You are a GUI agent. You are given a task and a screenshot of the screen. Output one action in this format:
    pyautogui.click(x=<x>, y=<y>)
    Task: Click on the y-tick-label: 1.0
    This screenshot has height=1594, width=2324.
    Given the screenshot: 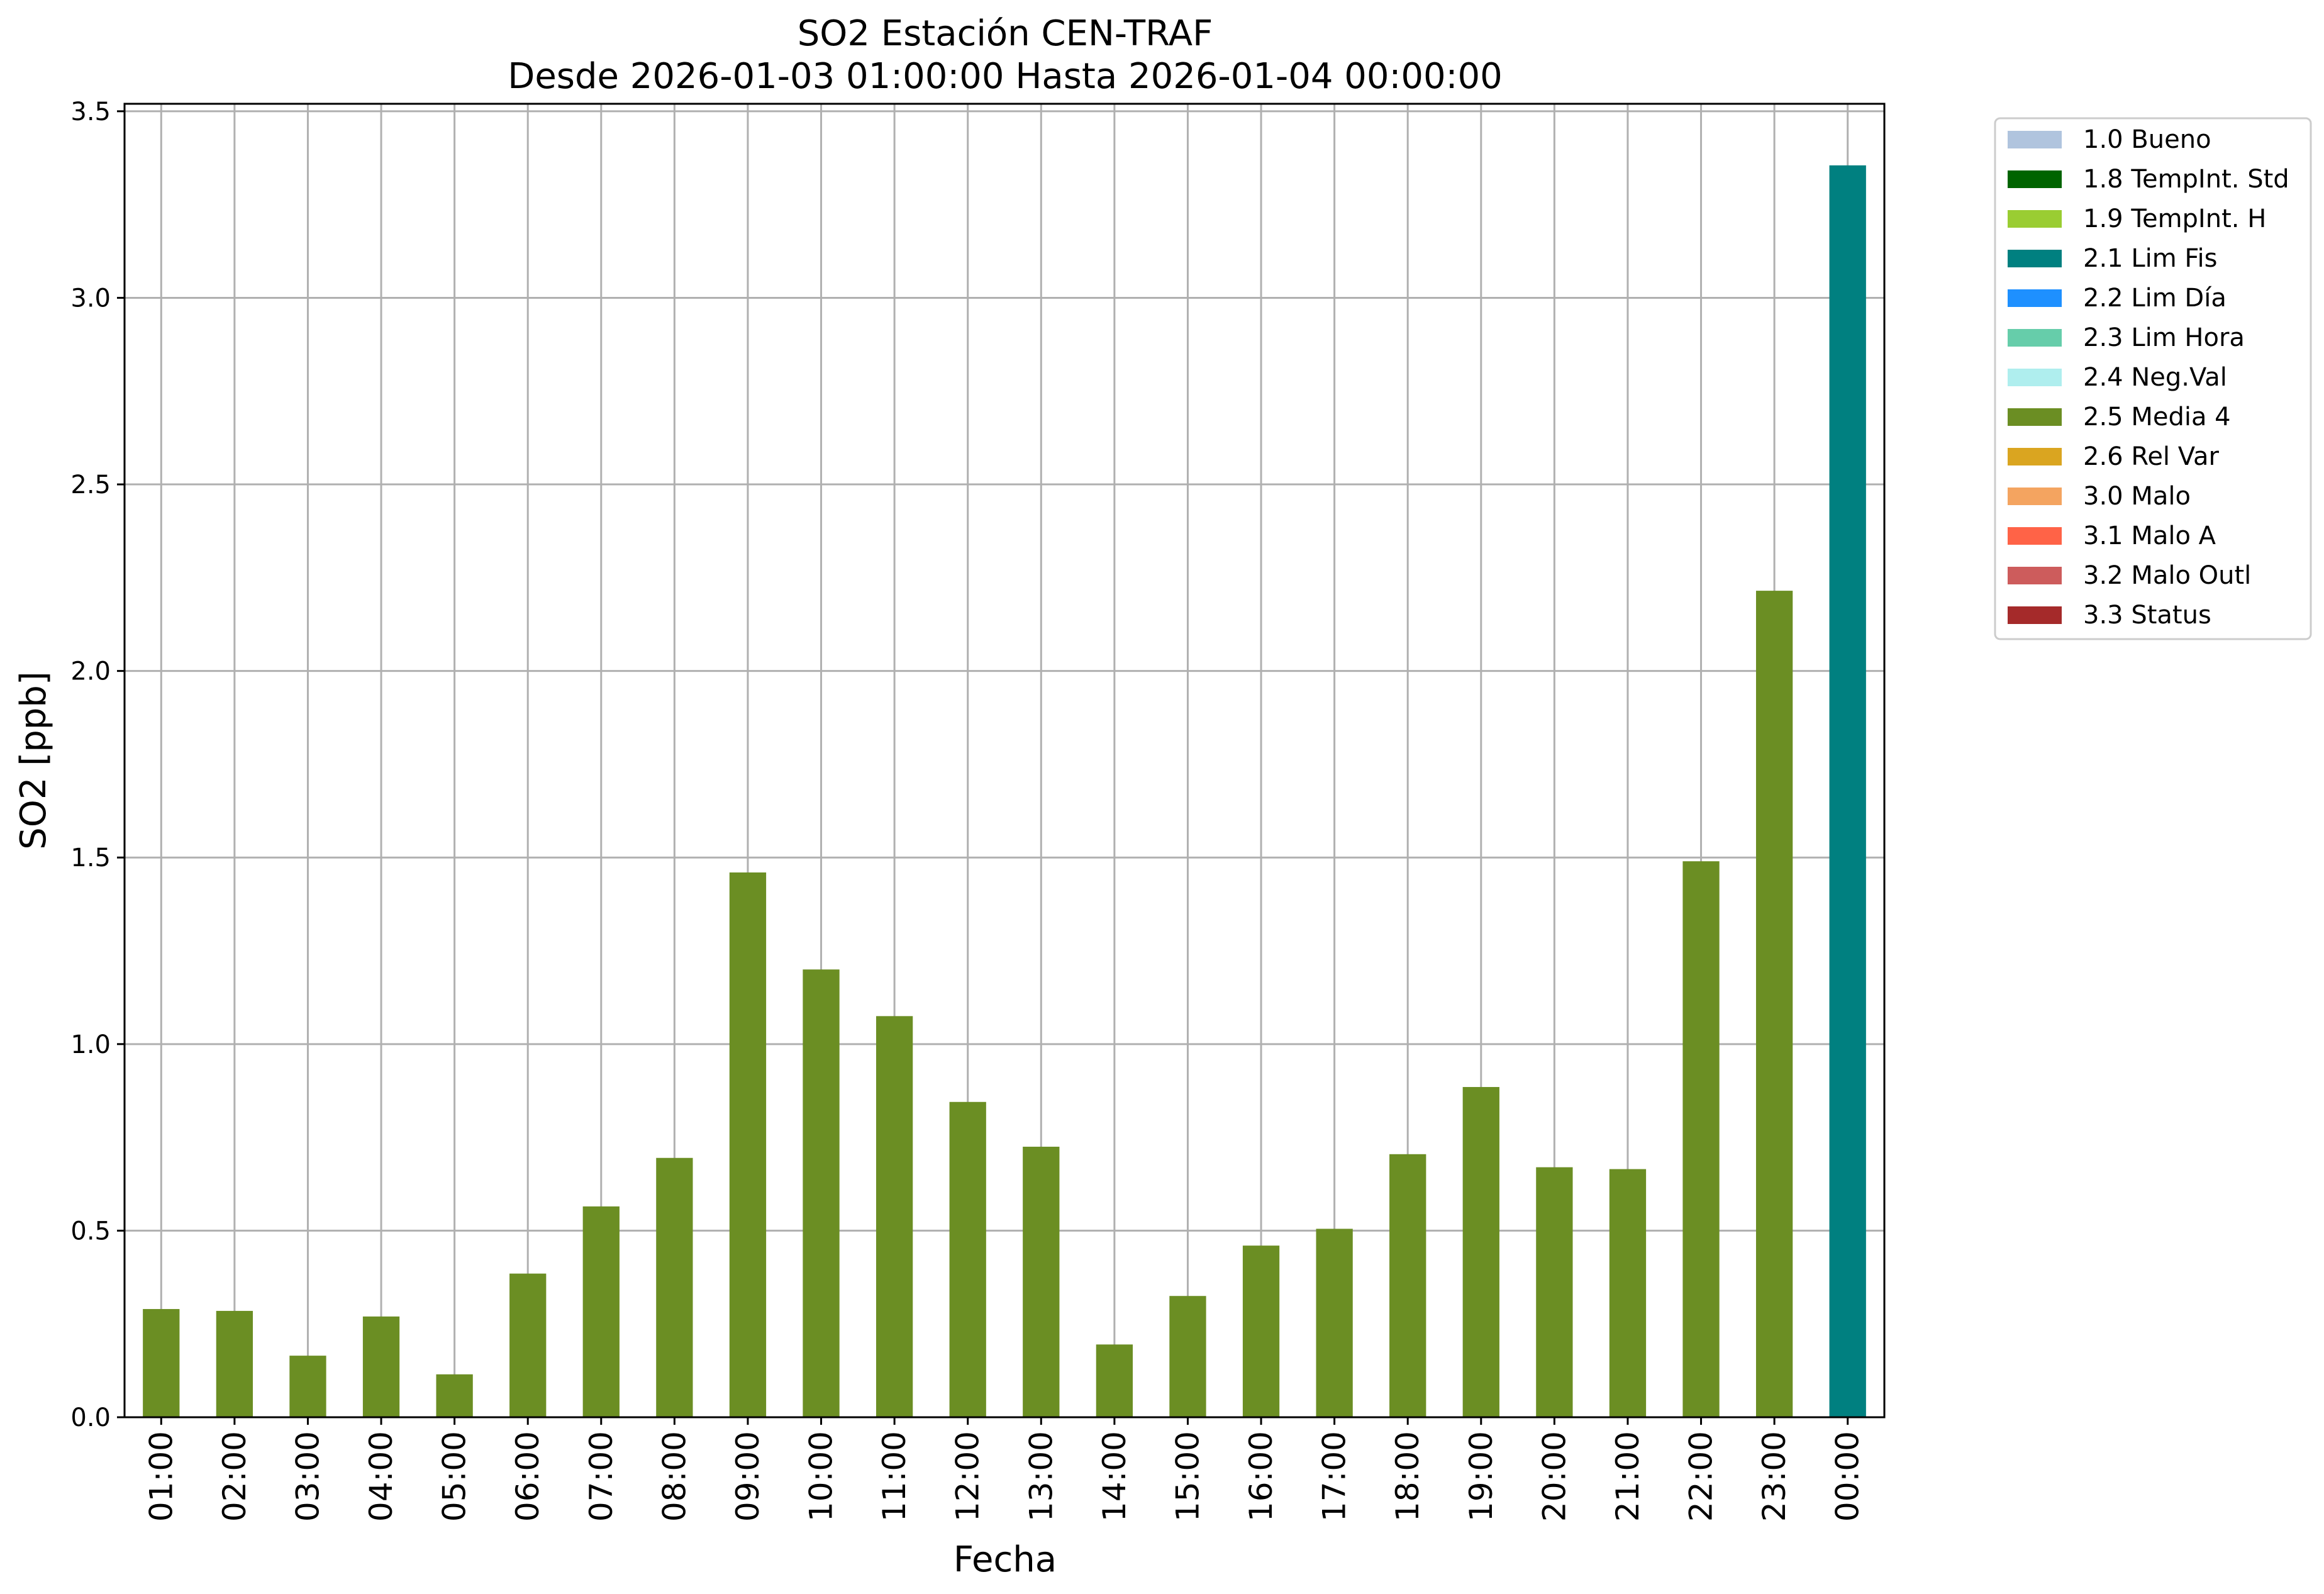 What is the action you would take?
    pyautogui.click(x=90, y=1044)
    